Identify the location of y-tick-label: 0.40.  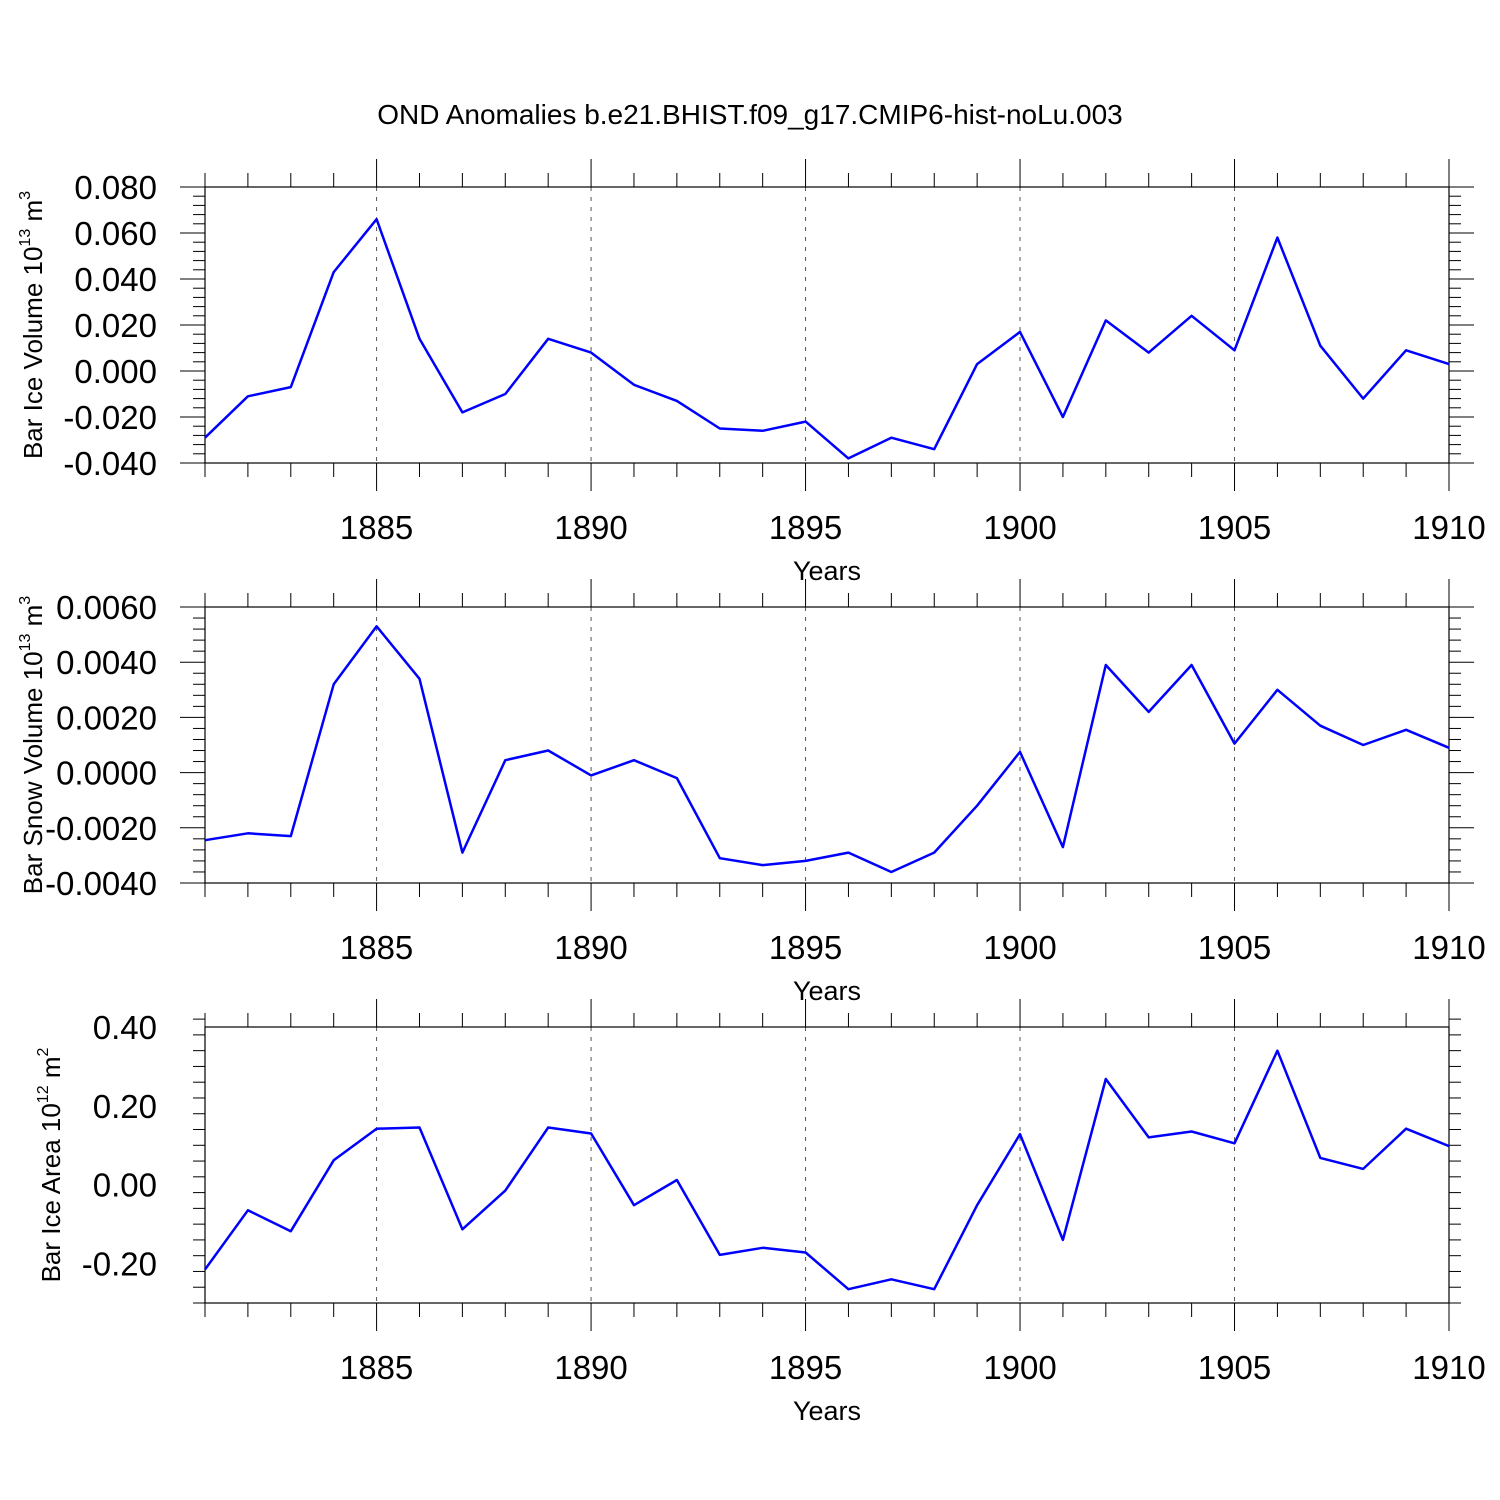
(125, 1027).